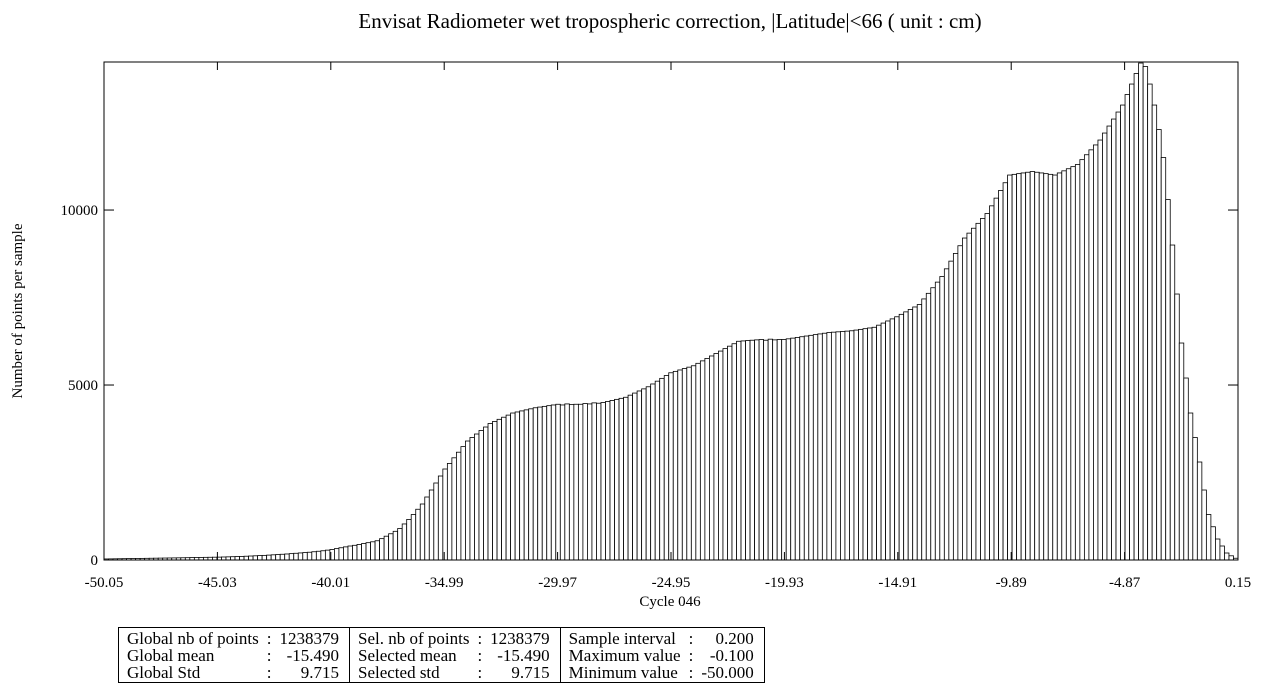 Image resolution: width=1261 pixels, height=692 pixels. What do you see at coordinates (413, 638) in the screenshot?
I see `stat-label: Sel. nb of points` at bounding box center [413, 638].